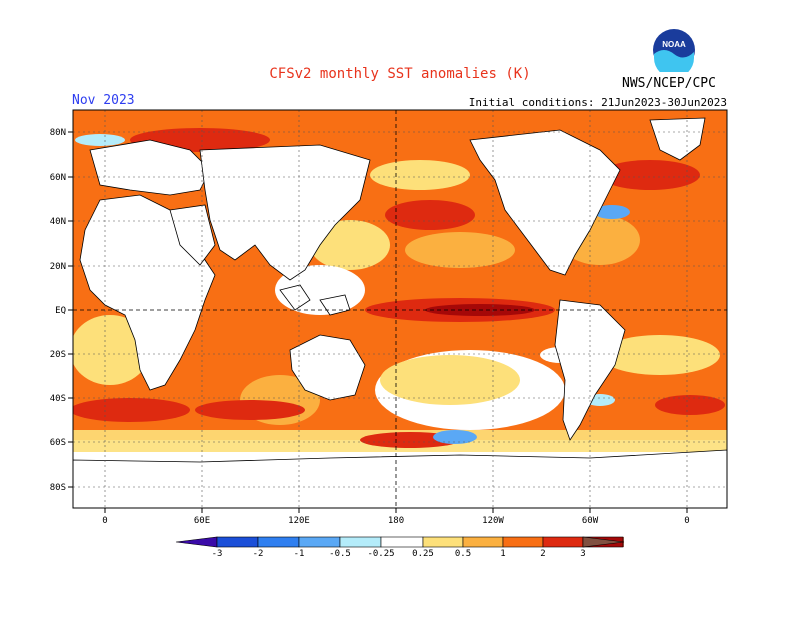 The height and width of the screenshot is (618, 800). What do you see at coordinates (58, 267) in the screenshot?
I see `lat-label: 20N` at bounding box center [58, 267].